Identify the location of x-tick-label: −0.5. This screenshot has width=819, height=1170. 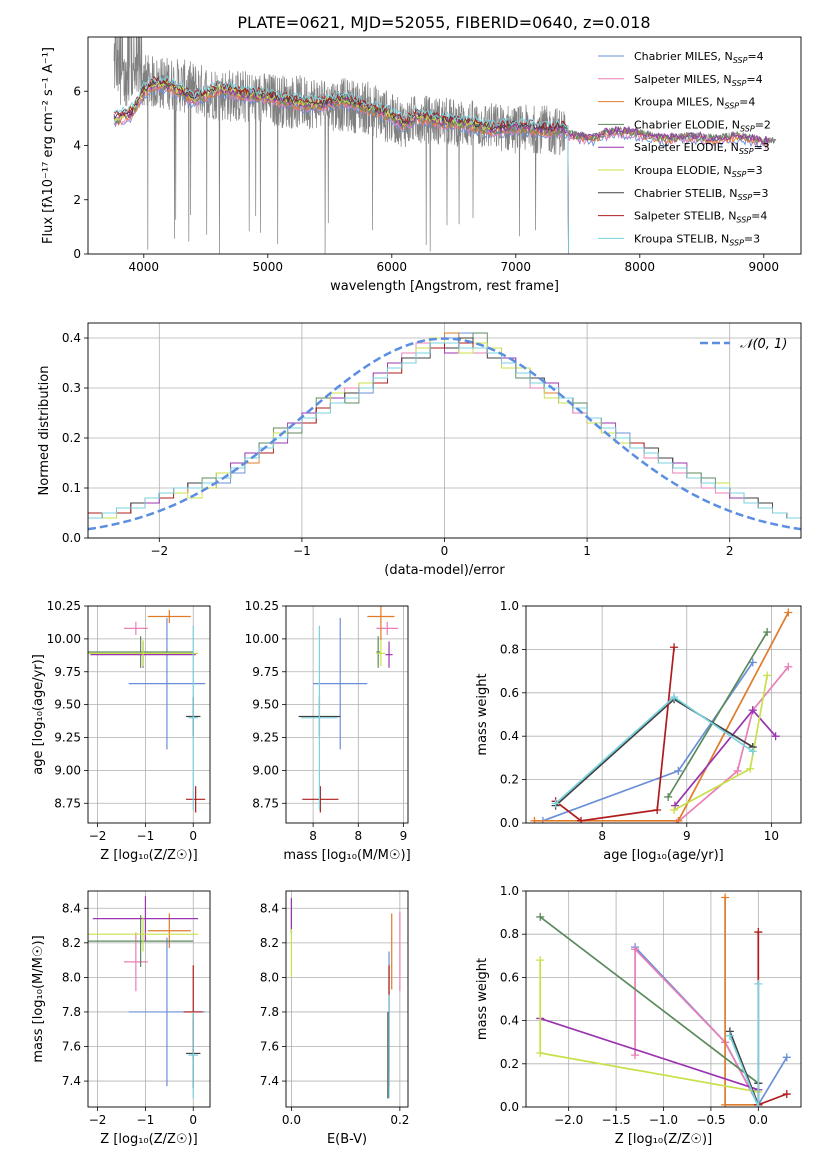
(710, 1120).